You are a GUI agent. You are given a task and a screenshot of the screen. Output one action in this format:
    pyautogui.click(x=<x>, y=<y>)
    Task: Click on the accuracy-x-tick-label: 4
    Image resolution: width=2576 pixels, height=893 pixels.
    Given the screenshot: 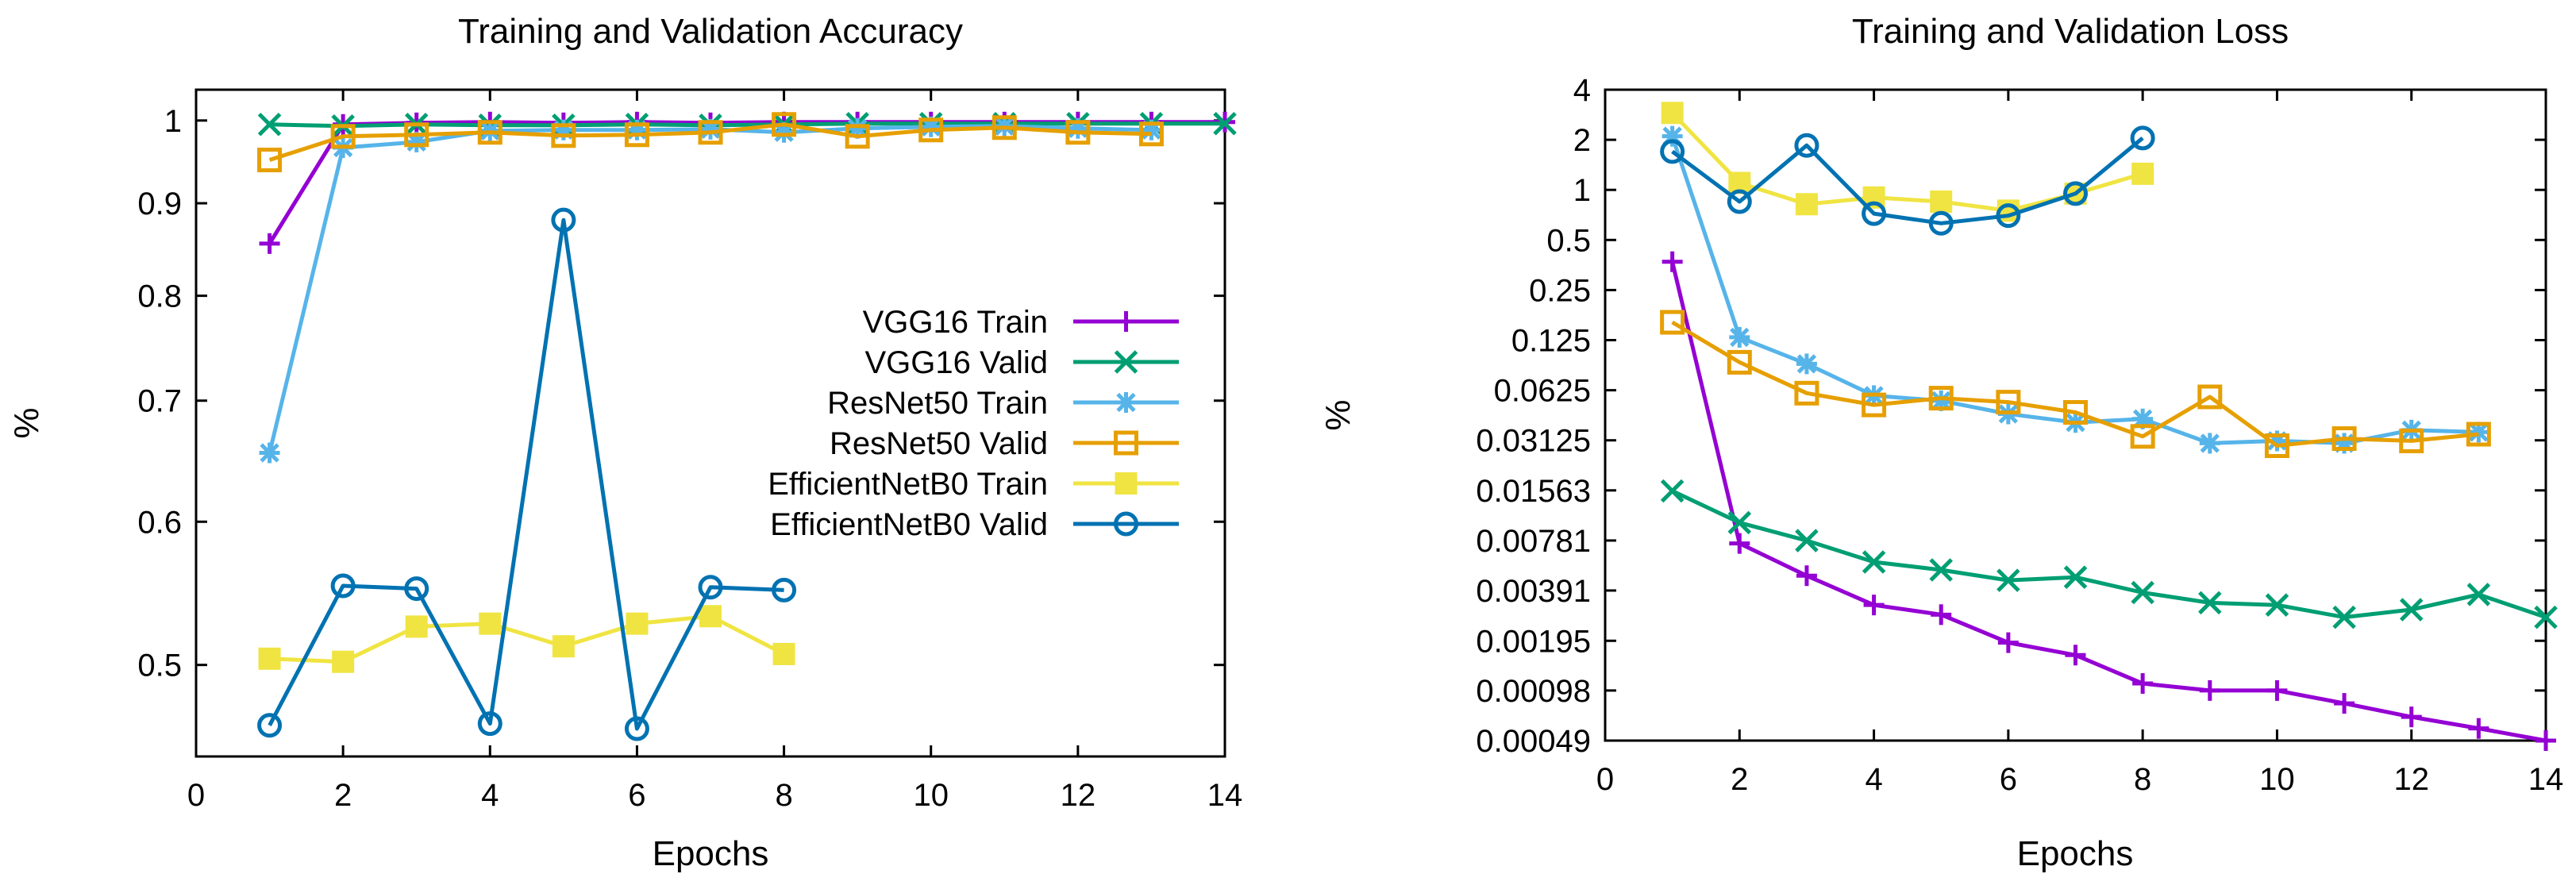 What is the action you would take?
    pyautogui.click(x=490, y=795)
    